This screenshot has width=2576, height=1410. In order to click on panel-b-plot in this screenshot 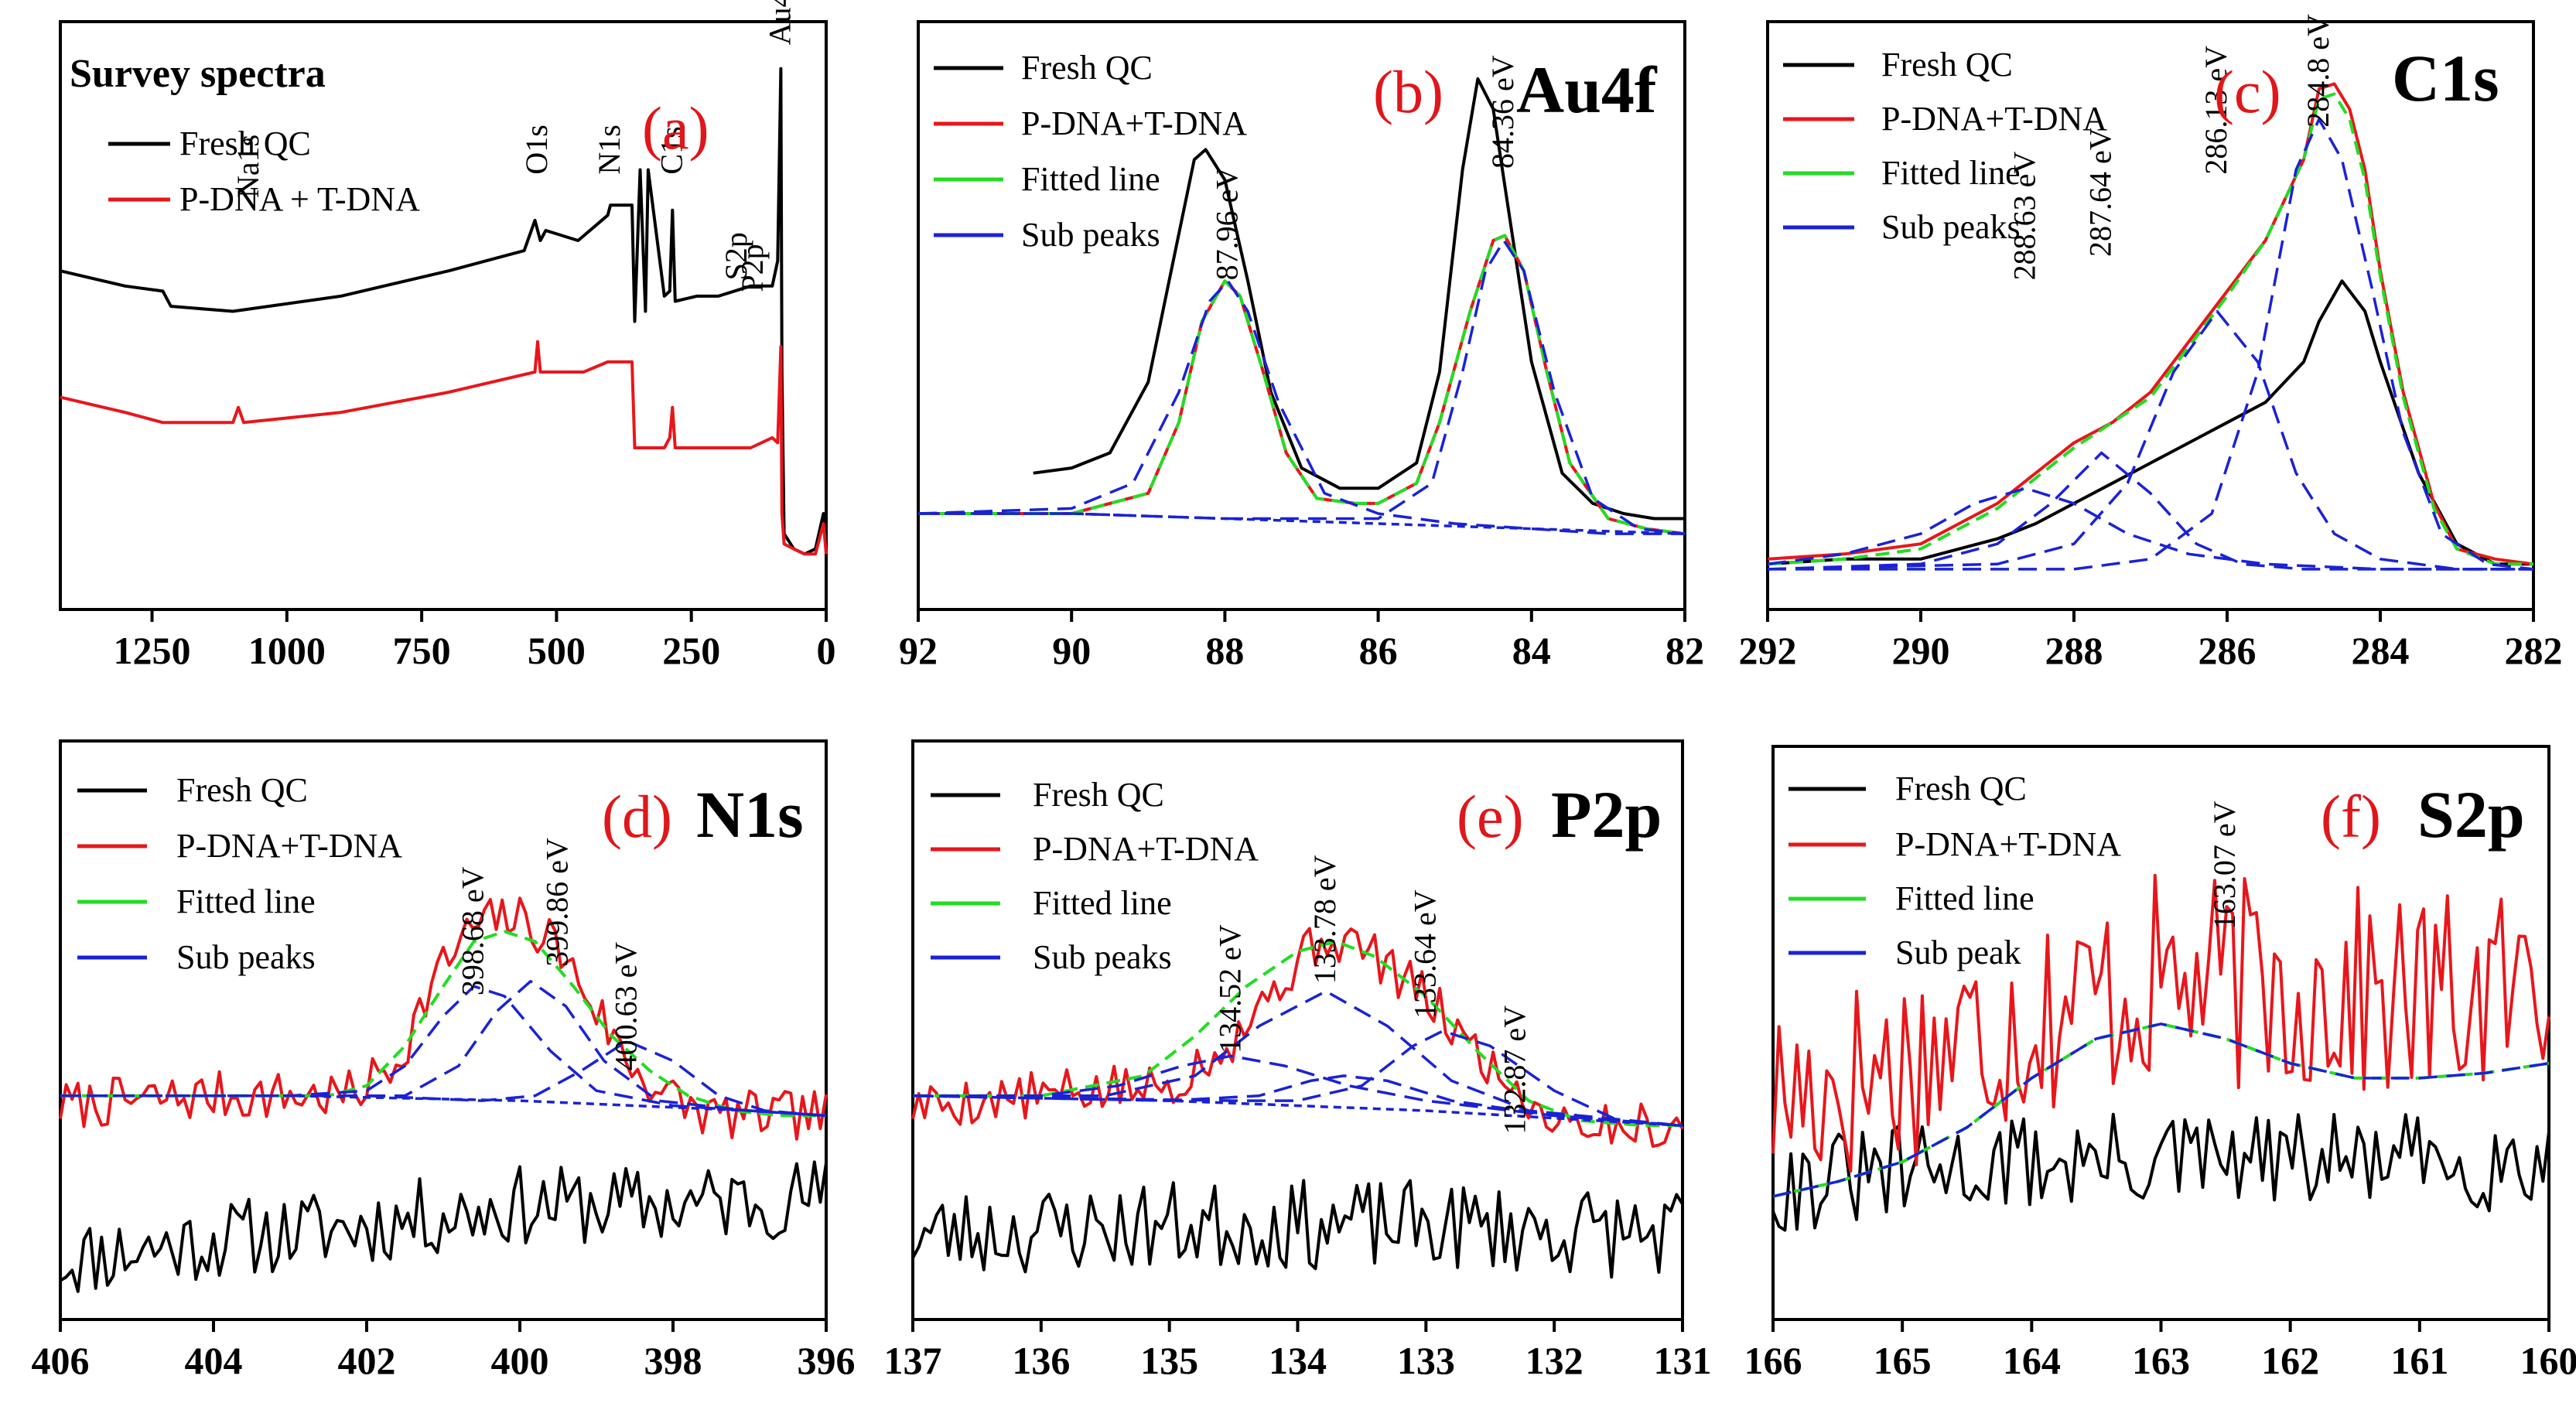, I will do `click(1301, 306)`.